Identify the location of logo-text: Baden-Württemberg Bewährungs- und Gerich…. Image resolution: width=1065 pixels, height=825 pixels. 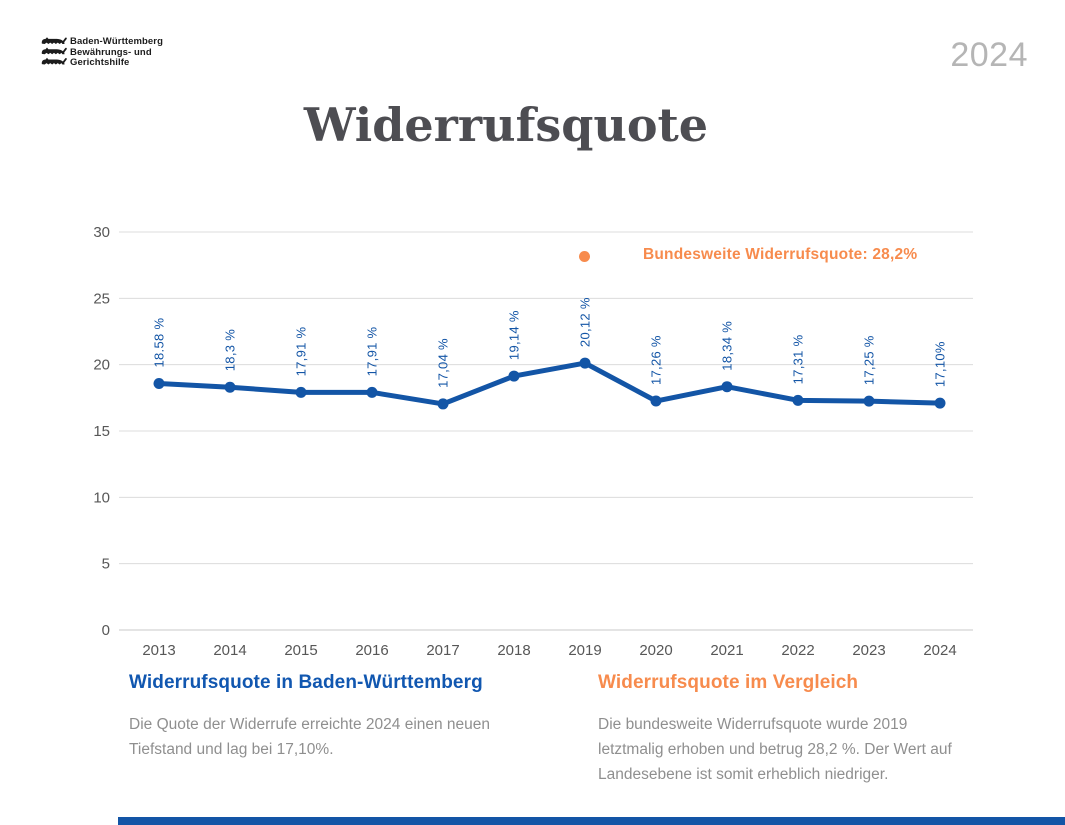
(117, 52).